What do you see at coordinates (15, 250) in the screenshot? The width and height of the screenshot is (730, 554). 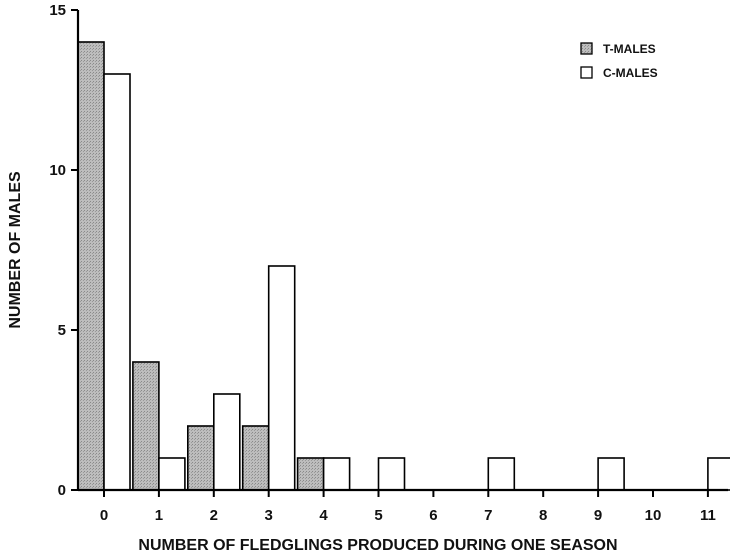 I see `y-axis-title: NUMBER OF MALES` at bounding box center [15, 250].